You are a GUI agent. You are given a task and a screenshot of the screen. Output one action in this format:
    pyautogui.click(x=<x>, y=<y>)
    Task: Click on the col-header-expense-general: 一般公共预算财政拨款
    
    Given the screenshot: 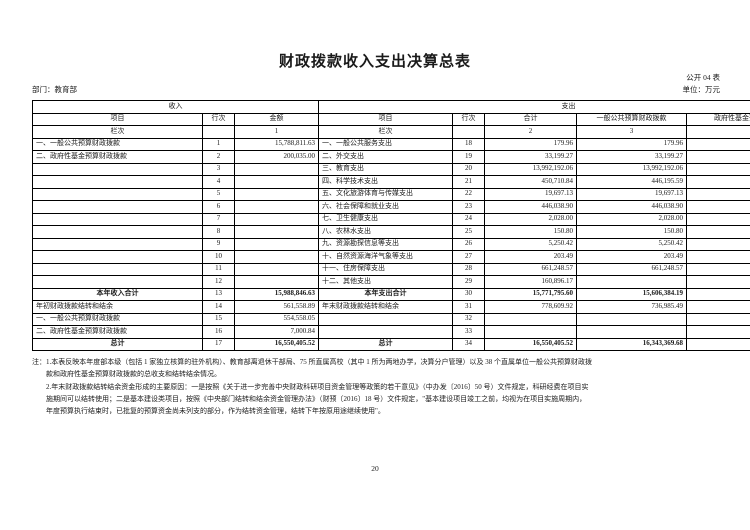 What is the action you would take?
    pyautogui.click(x=631, y=119)
    